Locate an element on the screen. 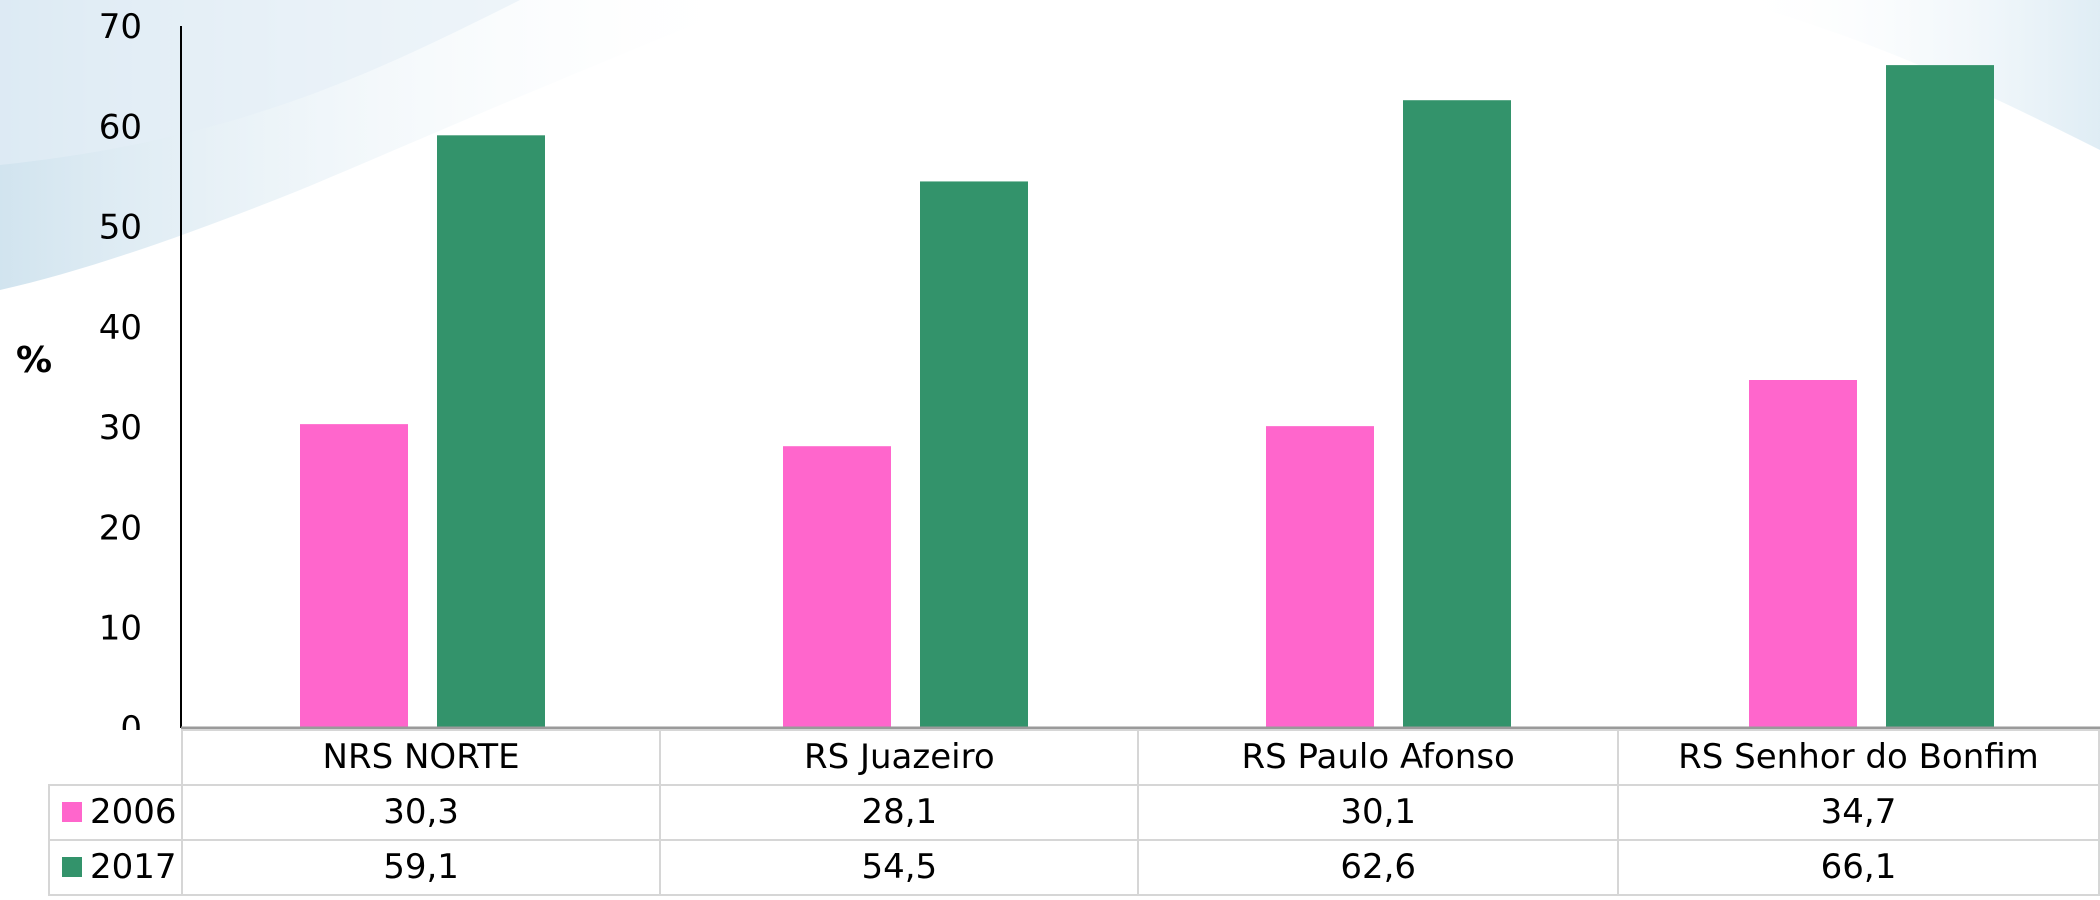 The image size is (2100, 900). category-label: RS Juazeiro is located at coordinates (899, 757).